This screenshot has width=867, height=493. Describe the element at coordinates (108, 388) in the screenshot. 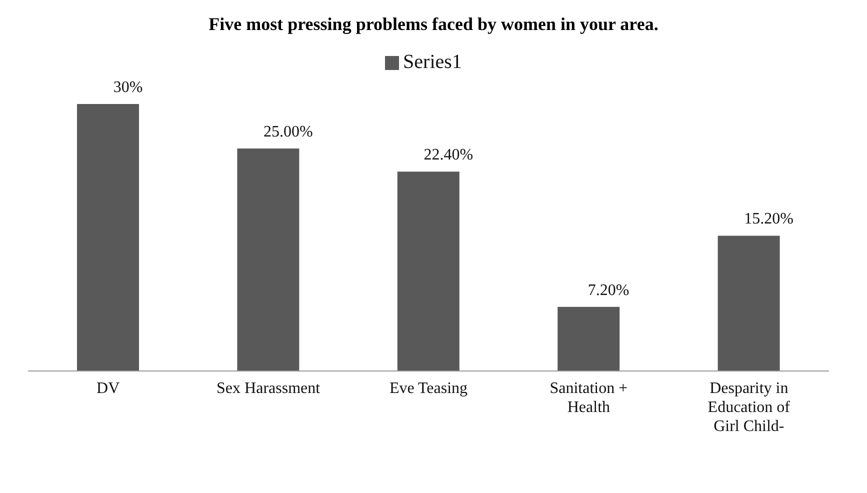

I see `x-tick-label: DV` at that location.